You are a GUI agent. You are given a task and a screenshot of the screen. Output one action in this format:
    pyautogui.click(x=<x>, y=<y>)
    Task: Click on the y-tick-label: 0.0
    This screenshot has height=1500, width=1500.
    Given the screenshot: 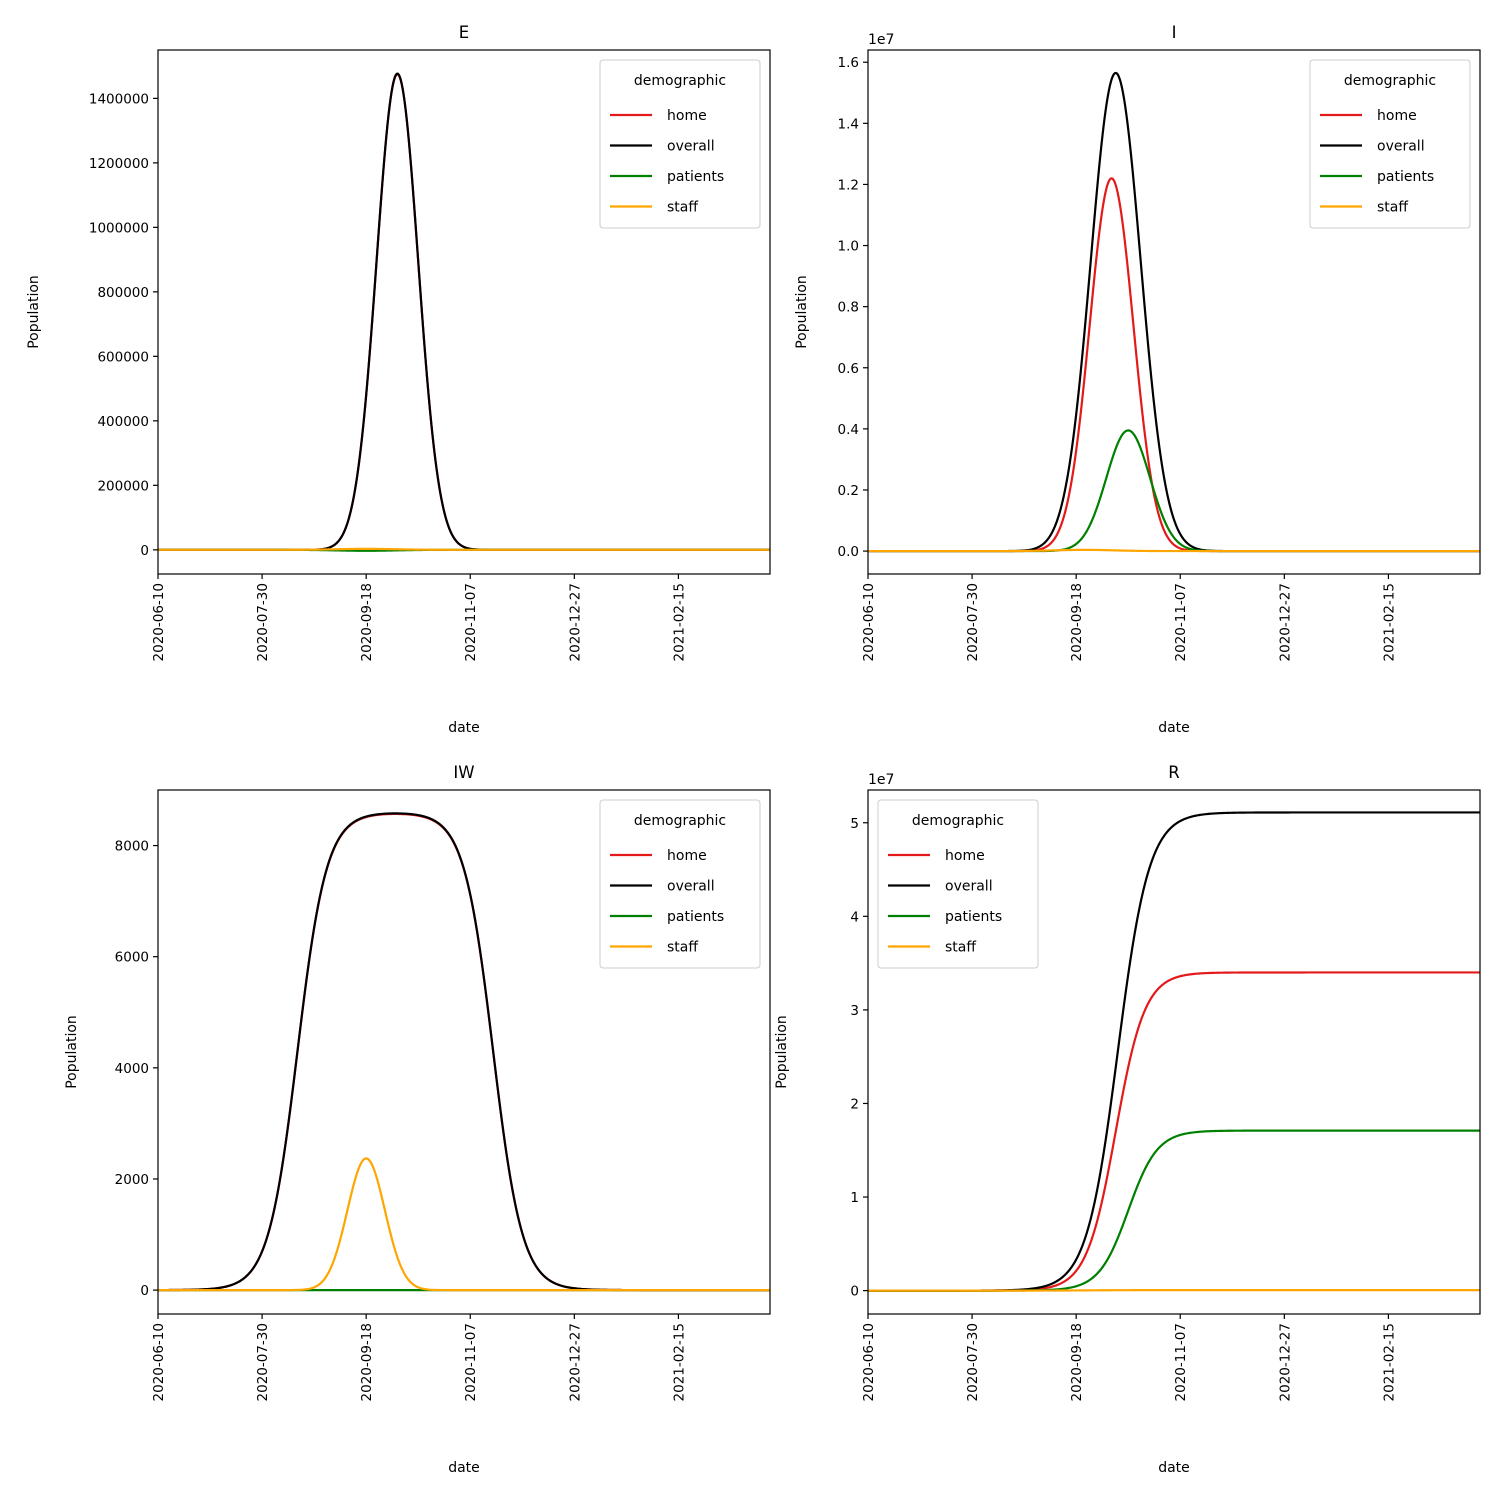 What is the action you would take?
    pyautogui.click(x=848, y=552)
    